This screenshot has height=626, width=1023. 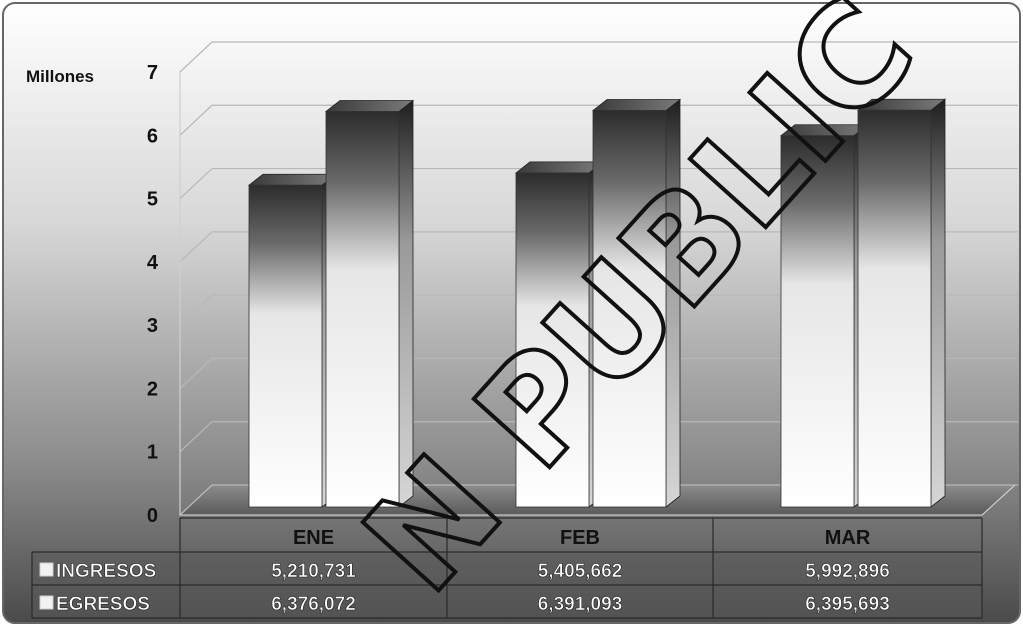 What do you see at coordinates (46, 602) in the screenshot?
I see `legend-swatch-egresos` at bounding box center [46, 602].